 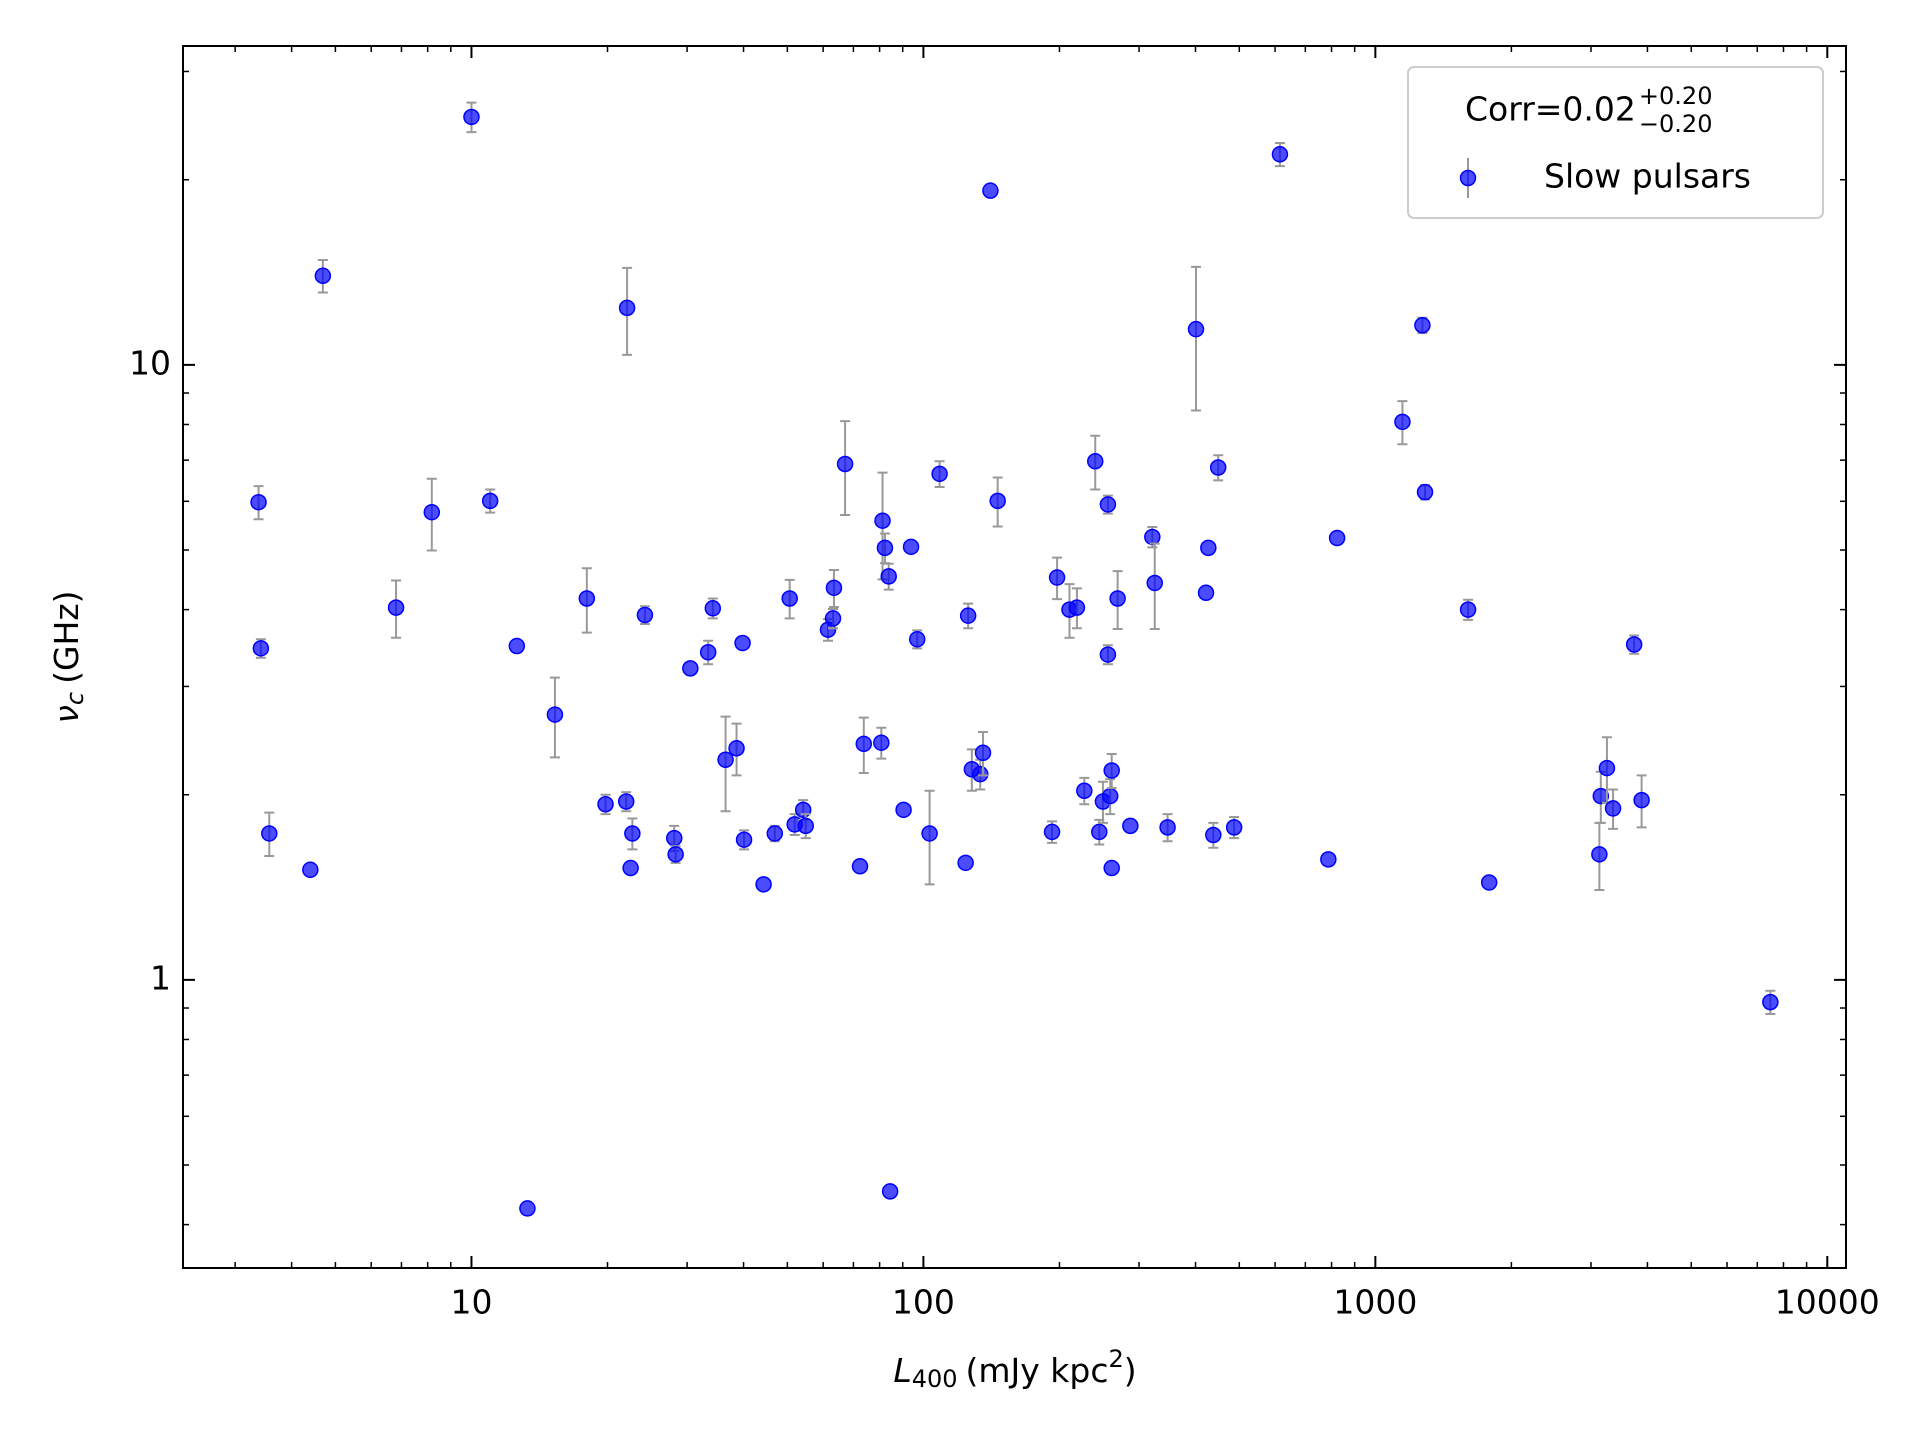 I want to click on legend: Corr=0.02 +0.20 −0.20 Slow pulsars, so click(x=1615, y=142).